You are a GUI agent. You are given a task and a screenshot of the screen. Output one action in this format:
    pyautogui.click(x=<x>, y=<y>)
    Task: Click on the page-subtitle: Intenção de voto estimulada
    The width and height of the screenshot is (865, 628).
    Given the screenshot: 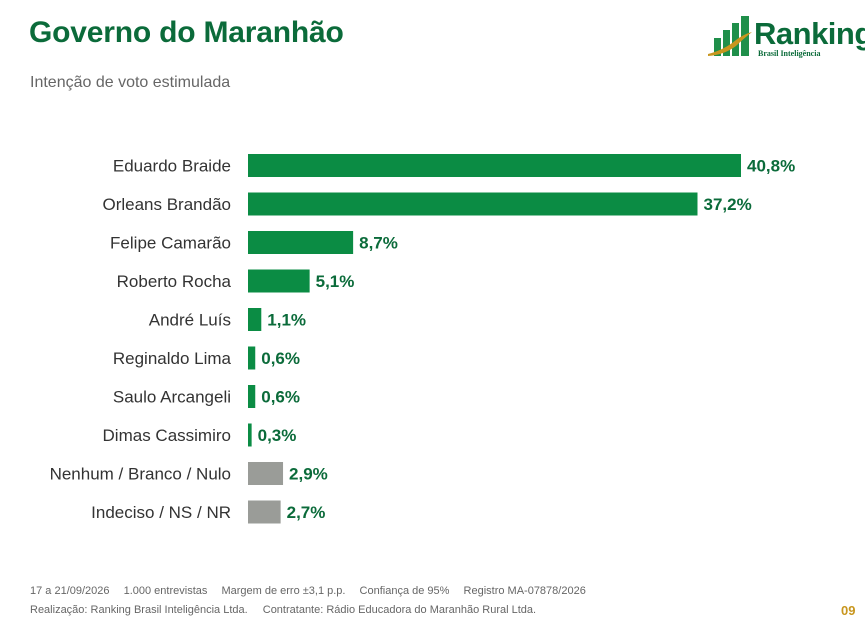 What is the action you would take?
    pyautogui.click(x=130, y=82)
    